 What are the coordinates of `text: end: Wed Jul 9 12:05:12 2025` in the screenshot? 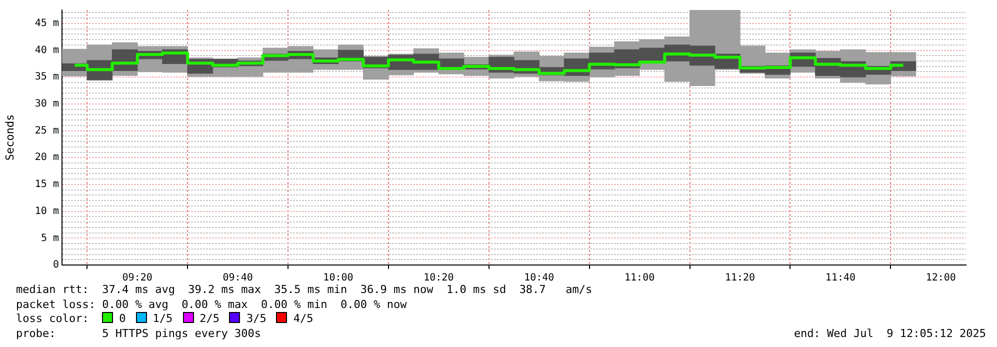 It's located at (890, 333).